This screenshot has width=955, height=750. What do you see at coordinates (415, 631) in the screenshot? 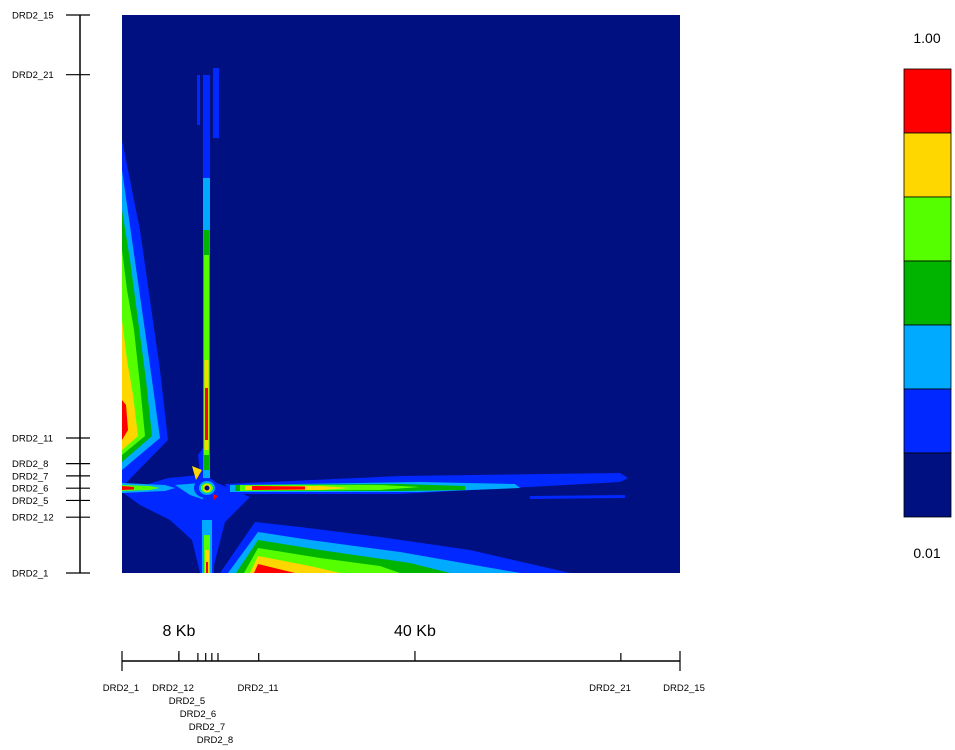
I see `scale-tick-label: 40 Kb` at bounding box center [415, 631].